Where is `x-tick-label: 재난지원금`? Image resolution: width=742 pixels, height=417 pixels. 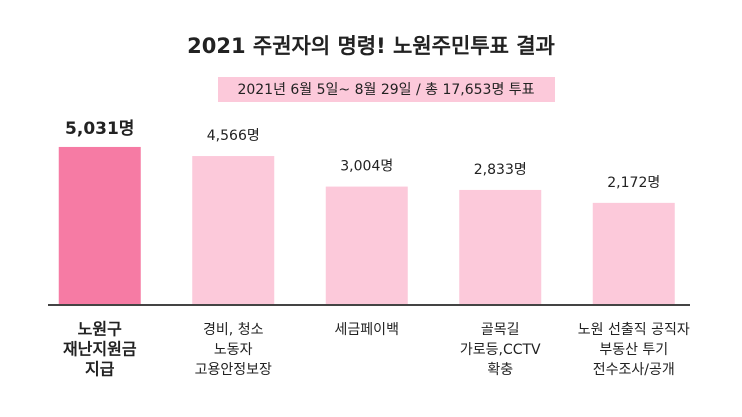 x-tick-label: 재난지원금 is located at coordinates (100, 349).